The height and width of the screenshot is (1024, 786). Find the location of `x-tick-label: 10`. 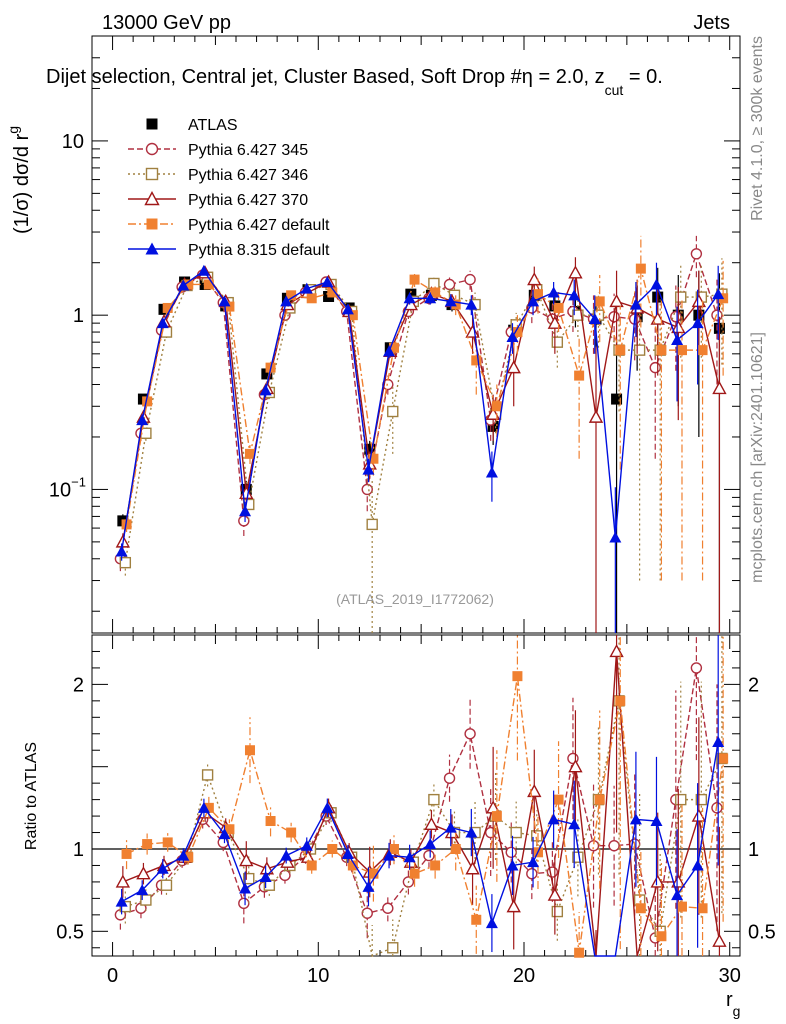

x-tick-label: 10 is located at coordinates (318, 976).